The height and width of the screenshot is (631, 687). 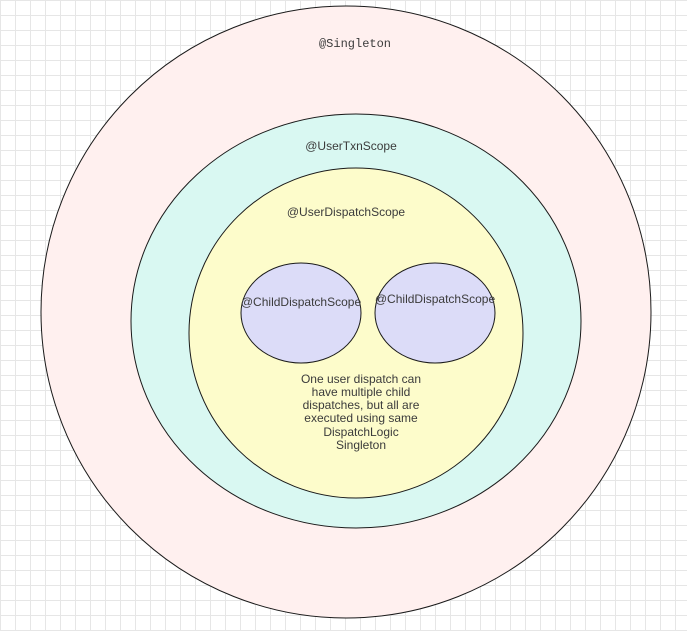 I want to click on child-dispatch-scope-left-label: @ChildDispatchScope, so click(x=301, y=302).